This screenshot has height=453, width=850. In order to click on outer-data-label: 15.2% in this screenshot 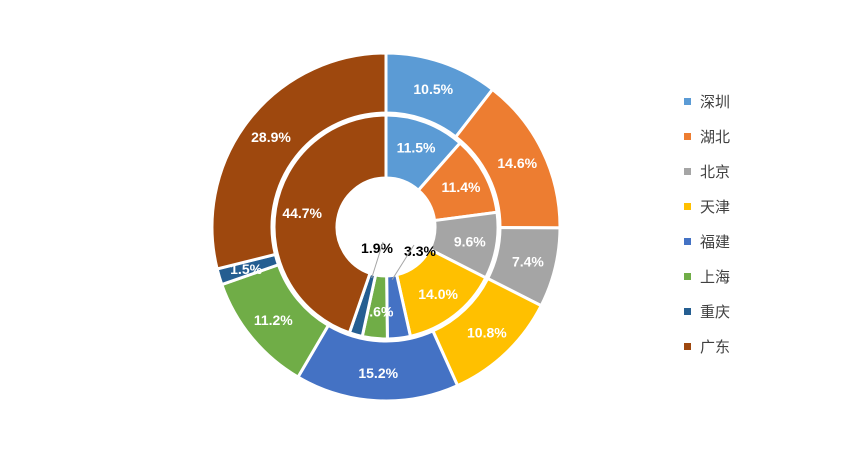, I will do `click(378, 373)`.